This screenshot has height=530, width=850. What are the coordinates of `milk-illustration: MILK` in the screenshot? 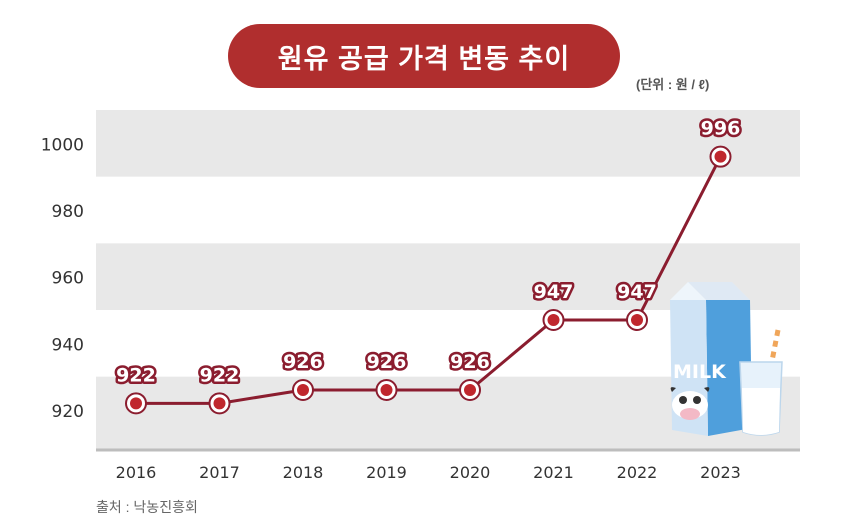 It's located at (726, 359).